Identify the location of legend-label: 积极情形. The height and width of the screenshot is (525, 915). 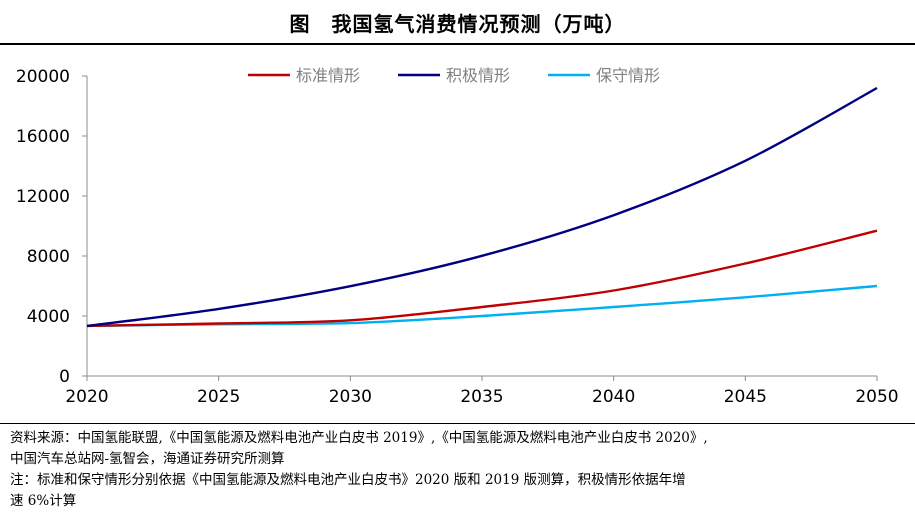
(478, 75).